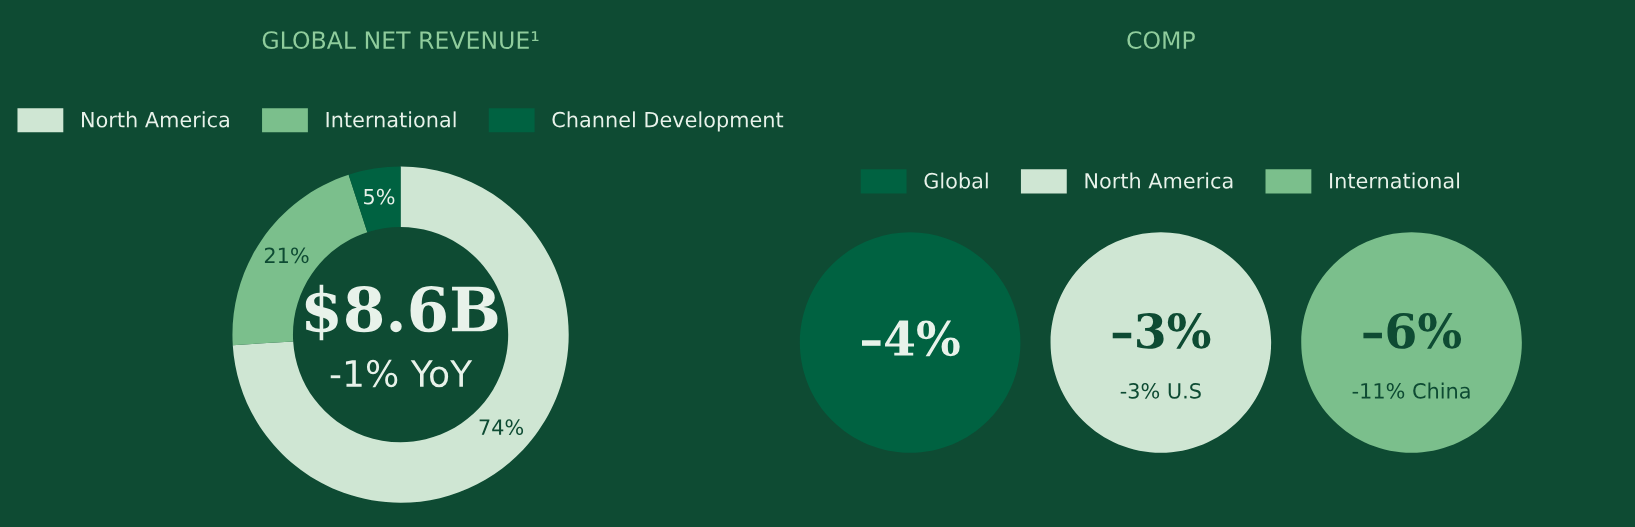  Describe the element at coordinates (1160, 390) in the screenshot. I see `text: -3% U.S` at that location.